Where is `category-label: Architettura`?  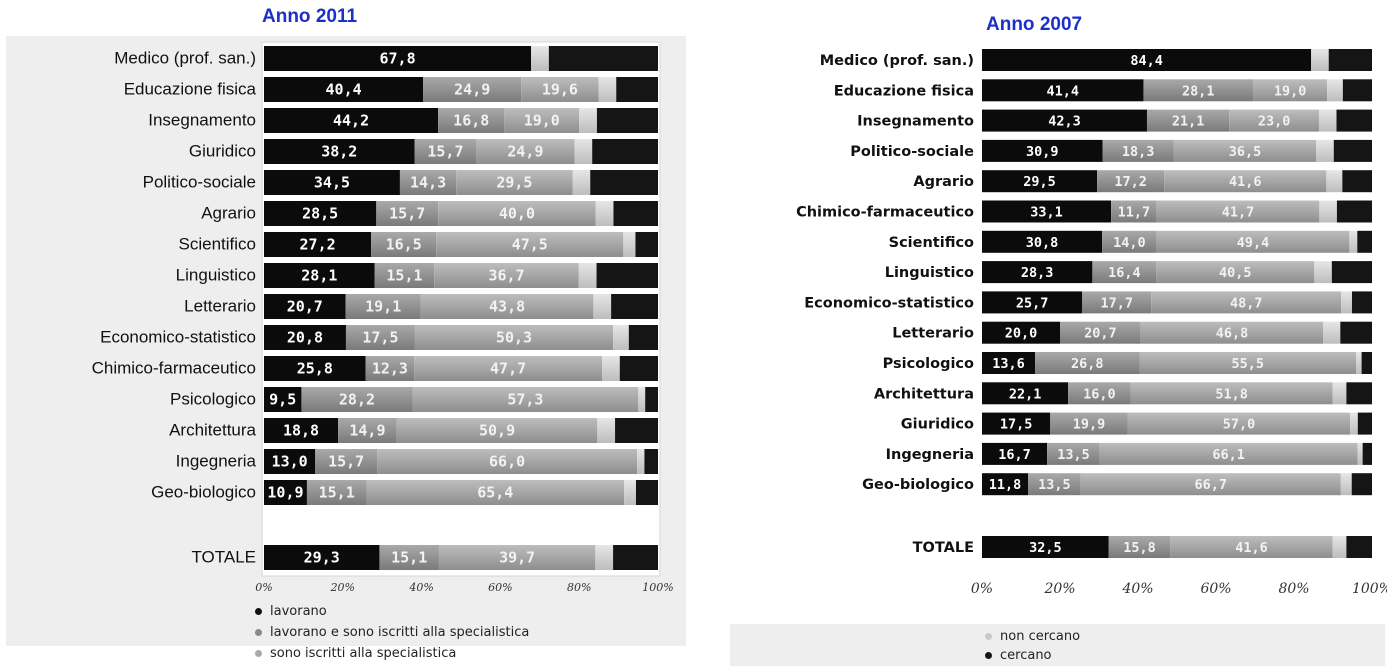
category-label: Architettura is located at coordinates (212, 430).